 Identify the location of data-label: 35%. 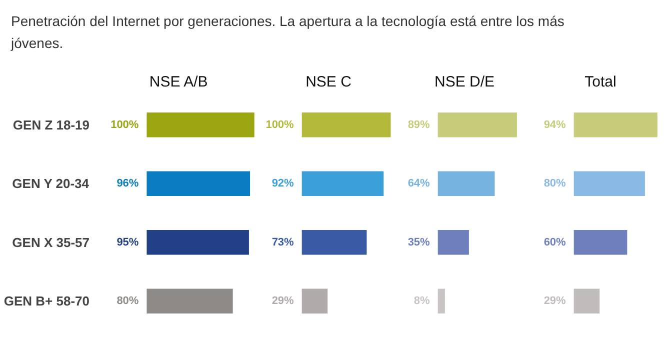
(419, 242).